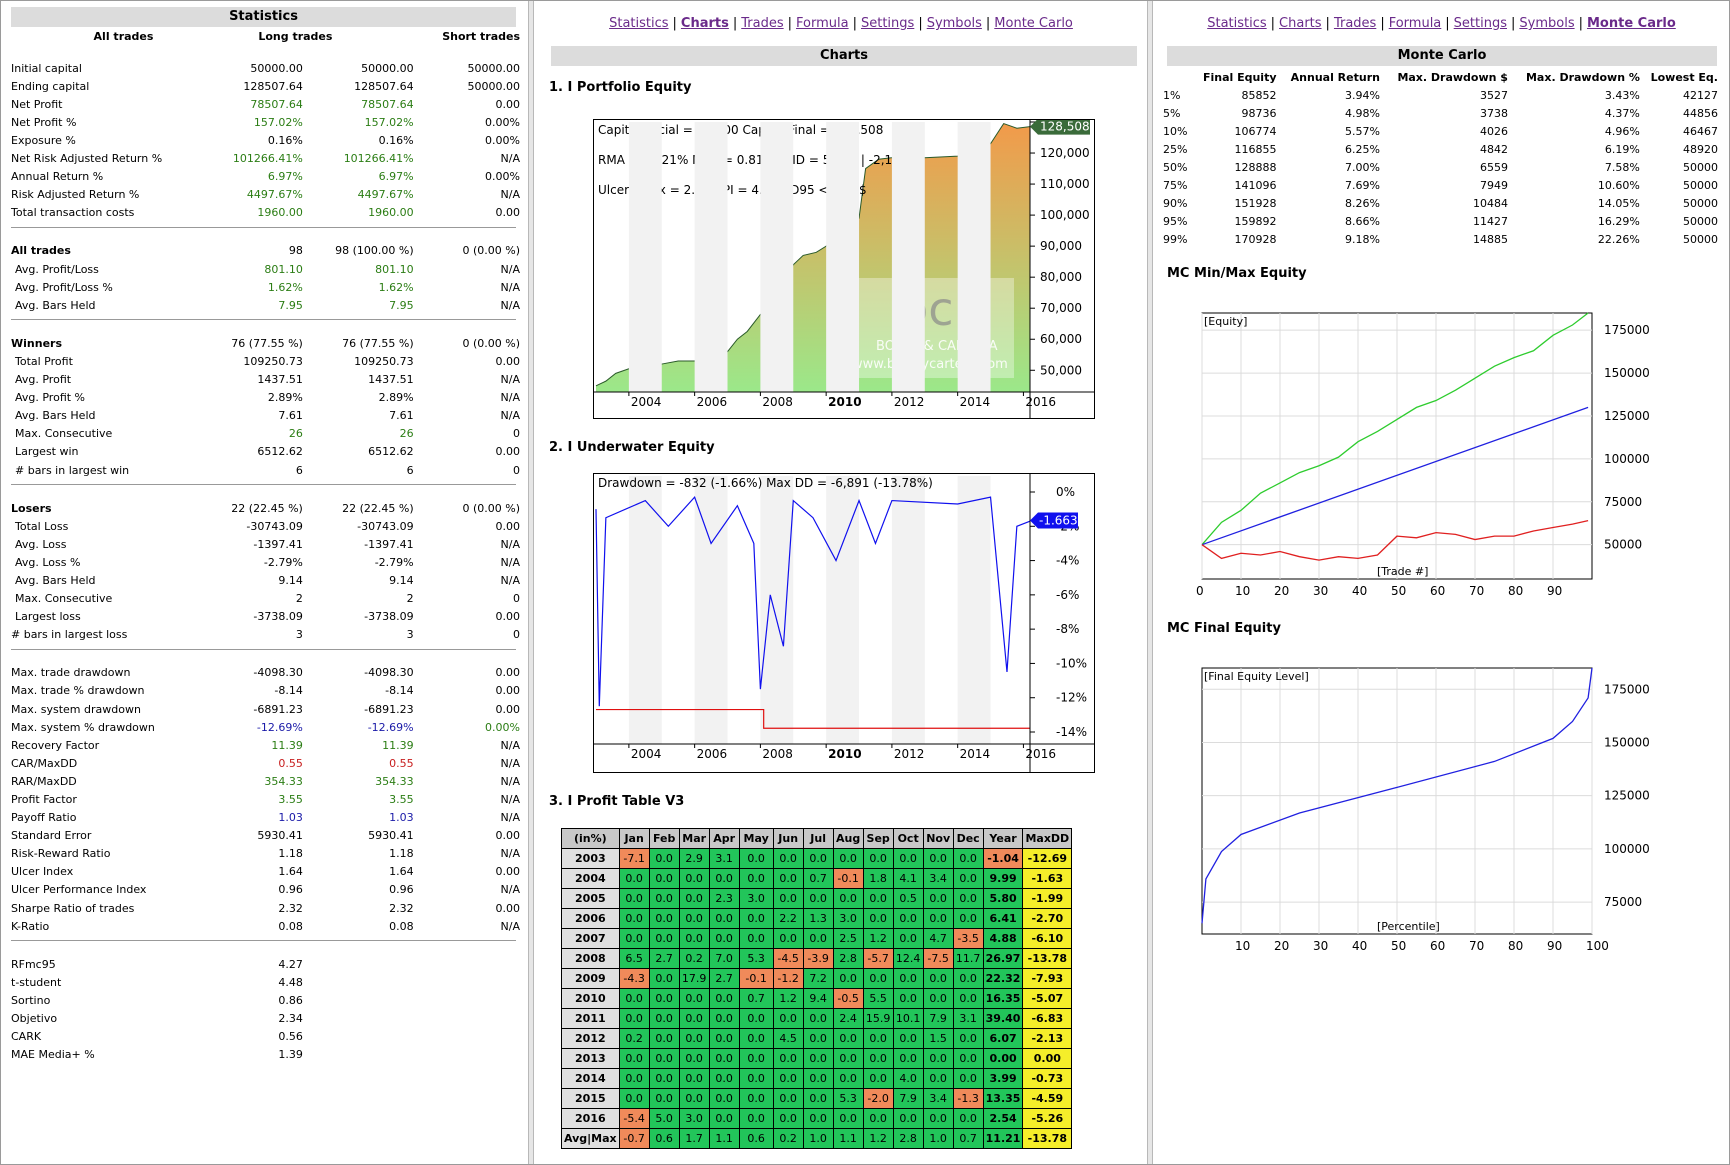 Image resolution: width=1730 pixels, height=1165 pixels. Describe the element at coordinates (590, 1118) in the screenshot. I see `profit-year: 2016` at that location.